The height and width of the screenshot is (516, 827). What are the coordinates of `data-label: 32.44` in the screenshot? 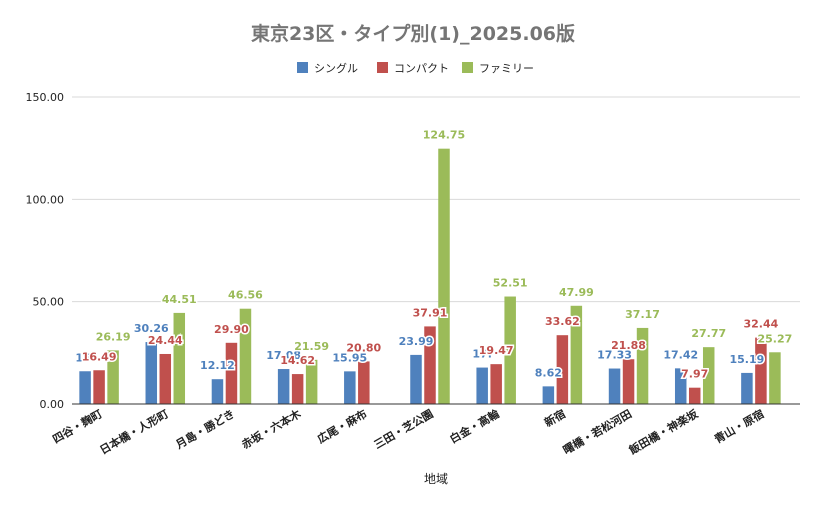 It's located at (761, 324).